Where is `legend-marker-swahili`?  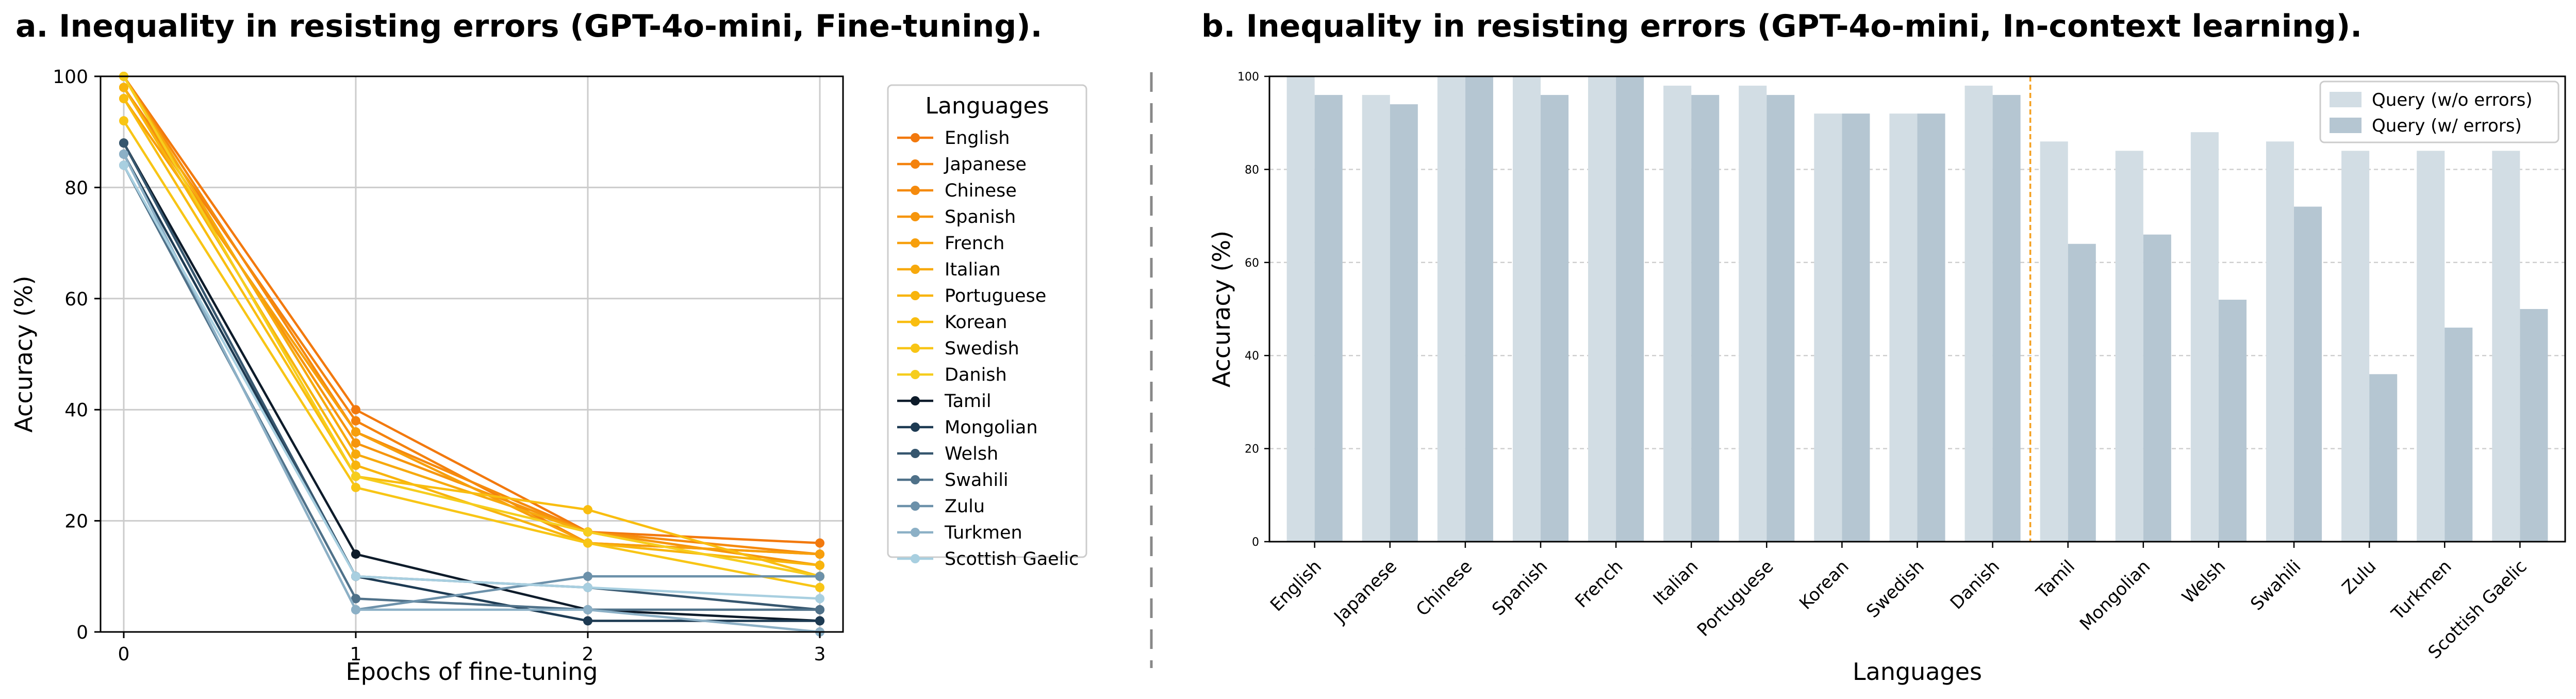 legend-marker-swahili is located at coordinates (915, 479).